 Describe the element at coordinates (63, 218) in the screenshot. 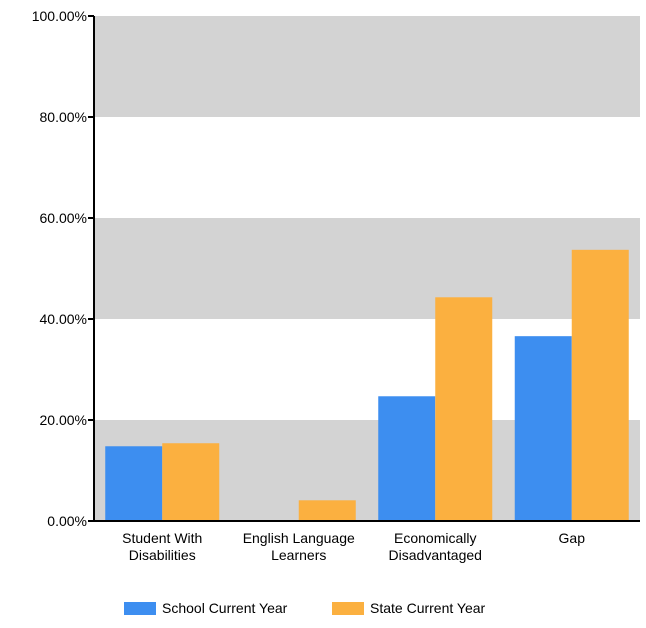

I see `y-tick-label: 60.00%` at that location.